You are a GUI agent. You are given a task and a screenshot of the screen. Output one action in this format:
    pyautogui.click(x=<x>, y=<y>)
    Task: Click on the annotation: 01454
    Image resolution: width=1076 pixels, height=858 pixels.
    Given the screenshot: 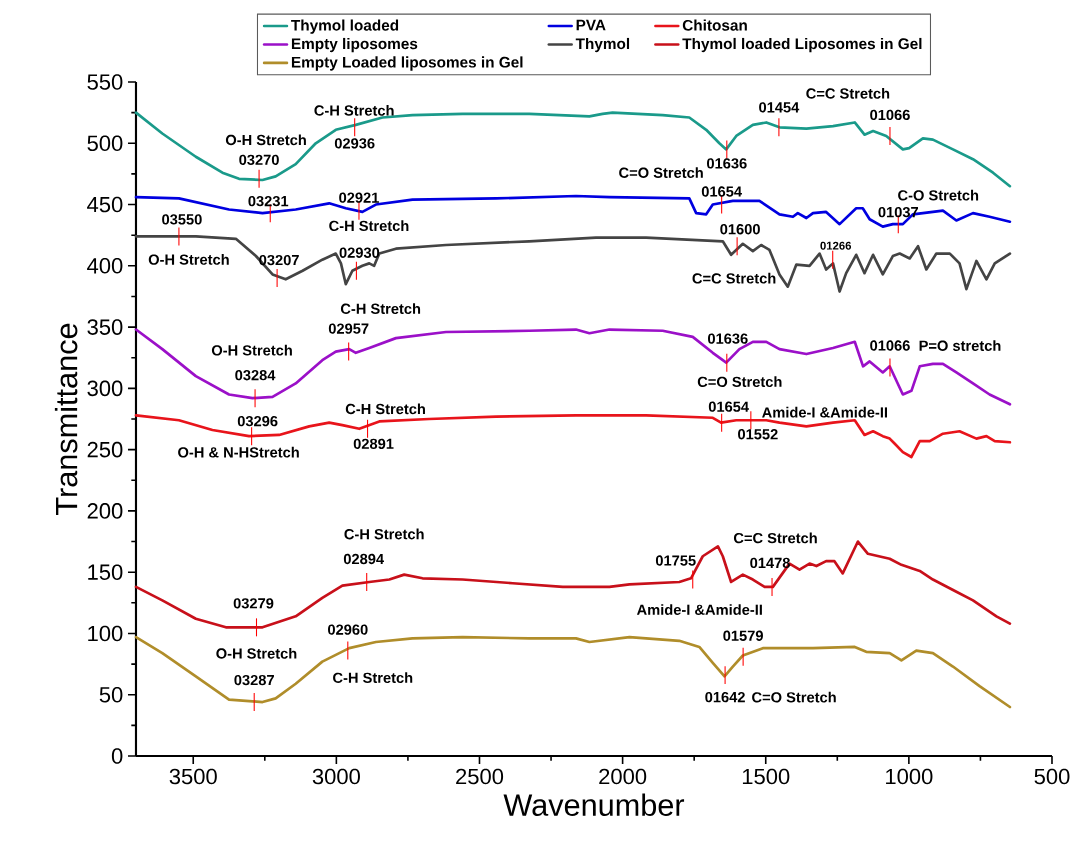 What is the action you would take?
    pyautogui.click(x=779, y=107)
    